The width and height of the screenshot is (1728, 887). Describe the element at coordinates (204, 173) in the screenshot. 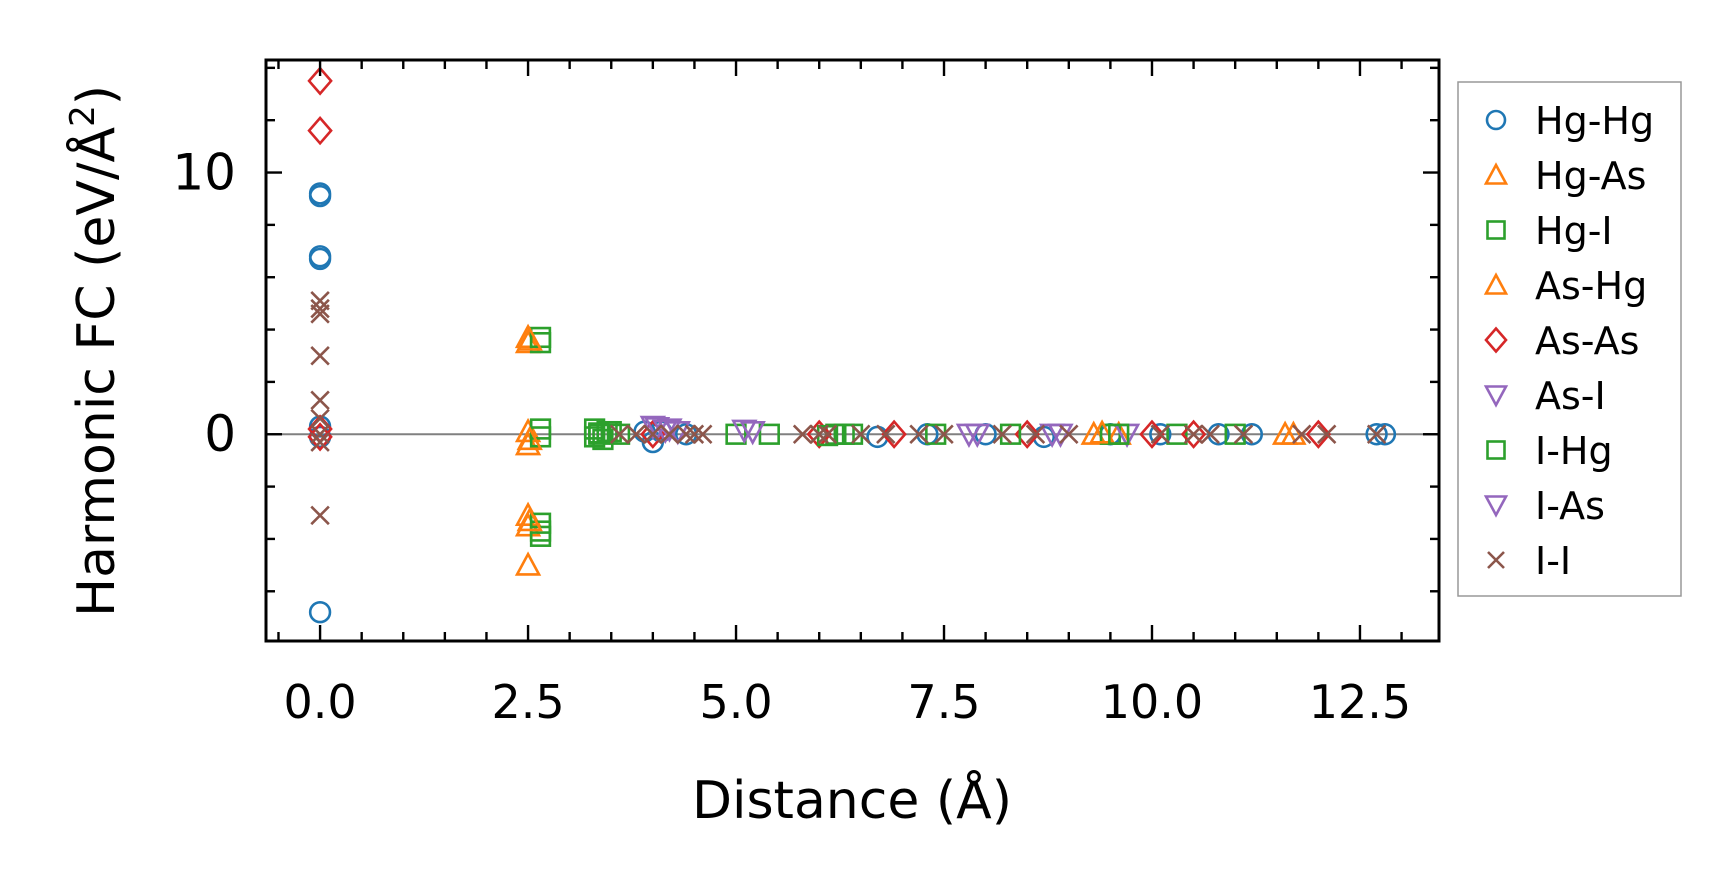

I see `y-tick-label: 10` at that location.